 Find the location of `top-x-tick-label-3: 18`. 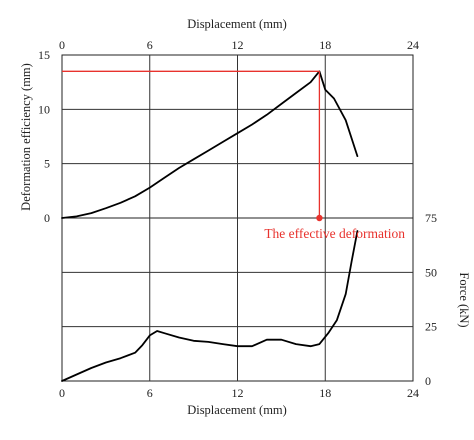

top-x-tick-label-3: 18 is located at coordinates (325, 45).